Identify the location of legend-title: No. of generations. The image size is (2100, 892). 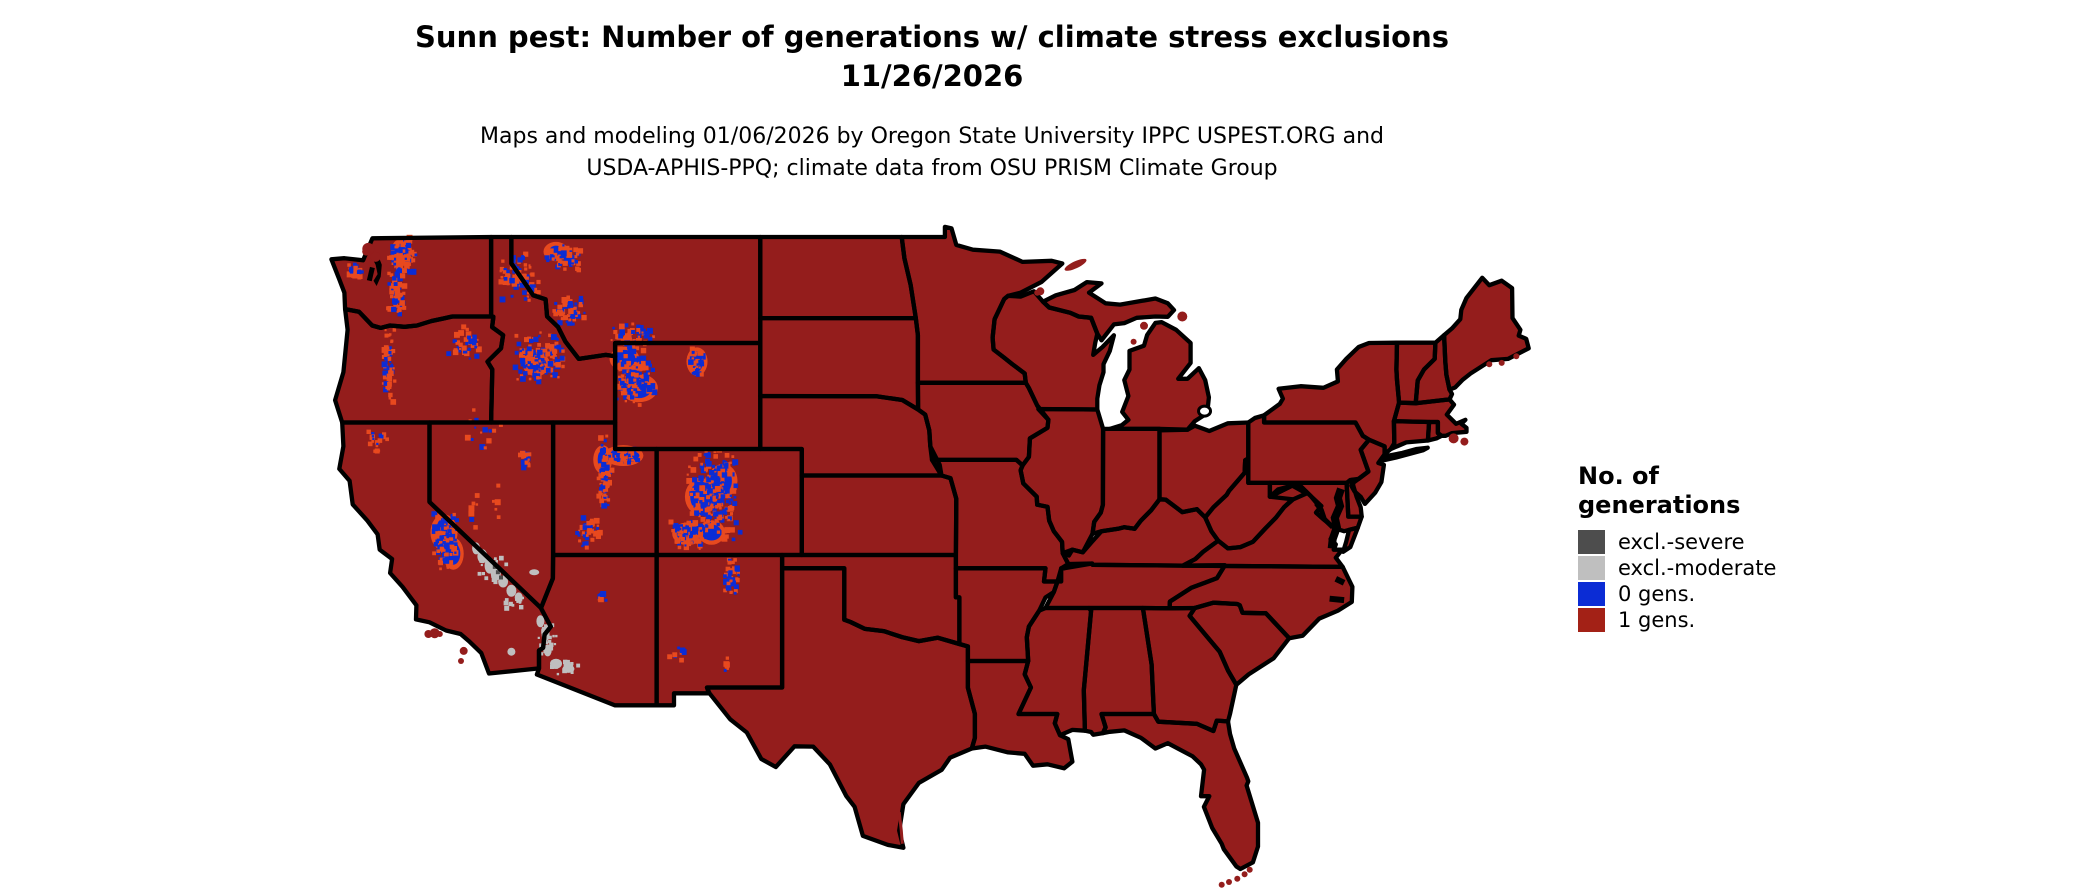
(1677, 491).